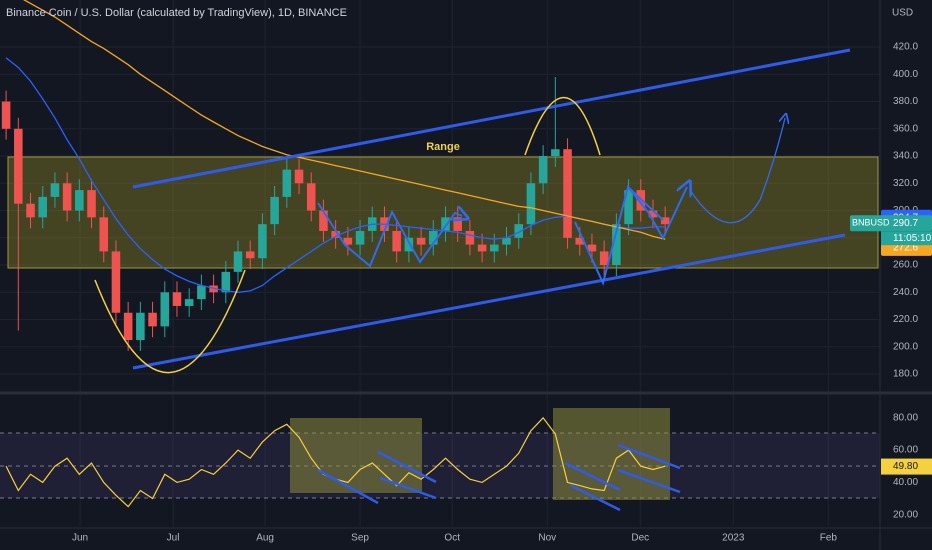 The width and height of the screenshot is (932, 550). Describe the element at coordinates (905, 346) in the screenshot. I see `y-tick-label: 200.0` at that location.